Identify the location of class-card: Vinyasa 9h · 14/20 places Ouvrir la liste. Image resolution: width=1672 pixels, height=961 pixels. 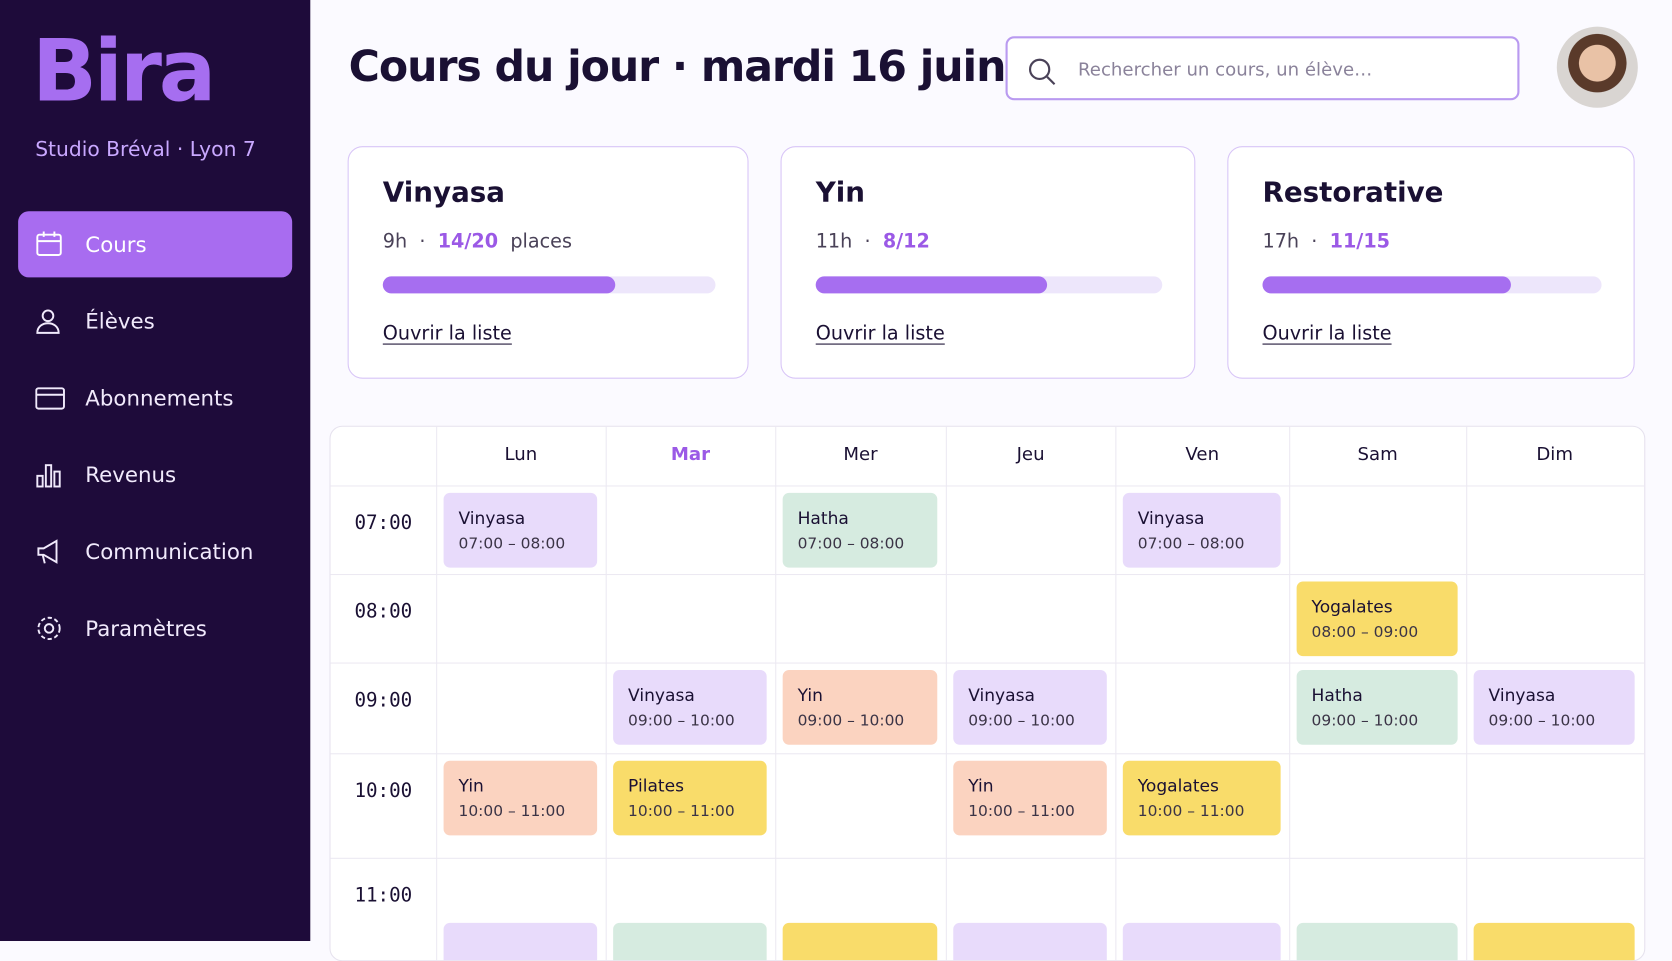
(548, 262).